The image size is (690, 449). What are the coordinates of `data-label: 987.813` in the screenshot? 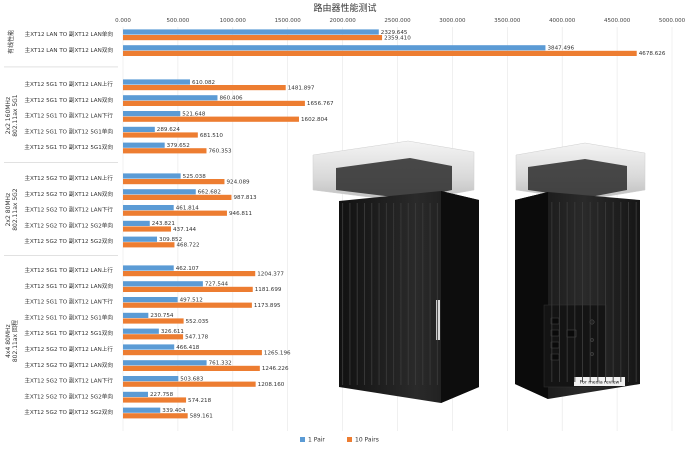 It's located at (245, 198).